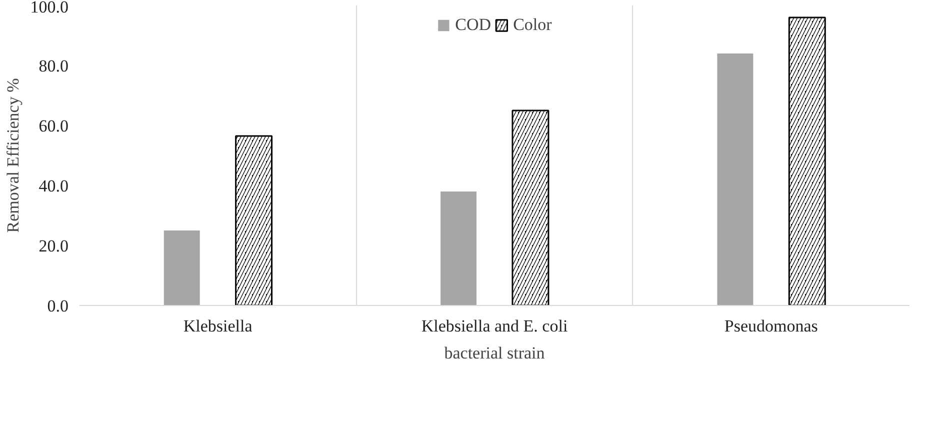  Describe the element at coordinates (53, 126) in the screenshot. I see `y-tick-label: 60.0` at that location.